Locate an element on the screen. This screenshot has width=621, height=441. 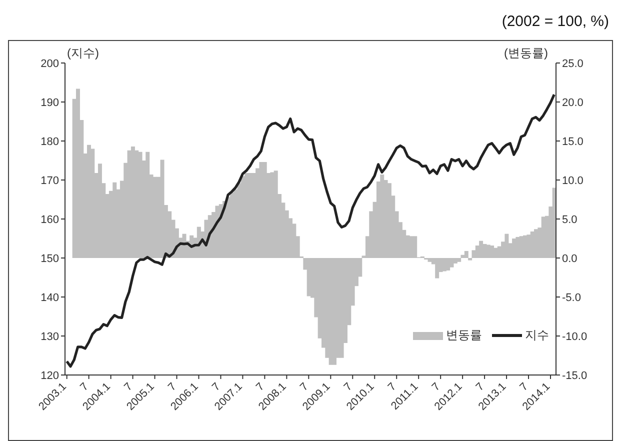
y2-tick-label: -10.0 is located at coordinates (575, 336).